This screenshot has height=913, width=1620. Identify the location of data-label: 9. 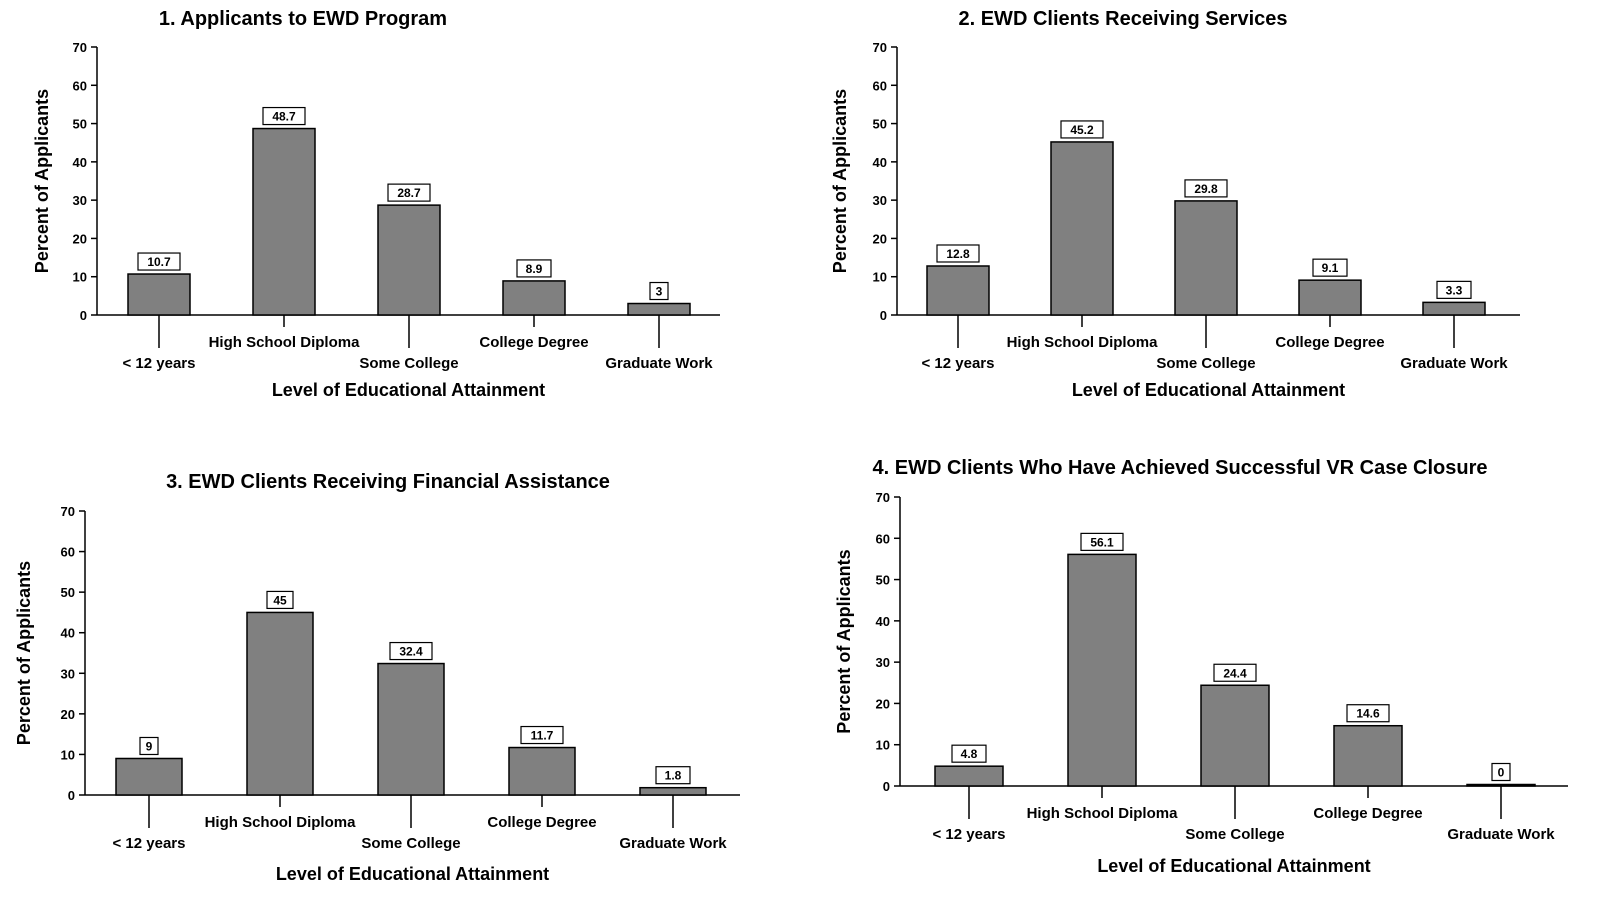
(149, 746).